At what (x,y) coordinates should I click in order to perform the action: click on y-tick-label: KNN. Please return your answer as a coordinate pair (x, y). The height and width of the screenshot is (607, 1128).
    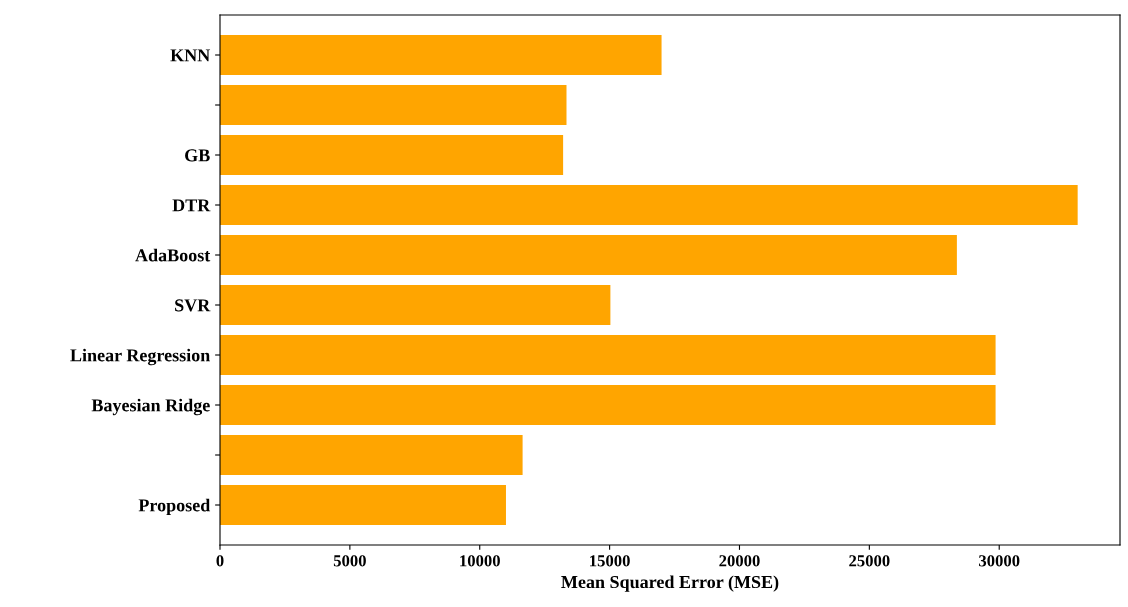
    Looking at the image, I should click on (190, 55).